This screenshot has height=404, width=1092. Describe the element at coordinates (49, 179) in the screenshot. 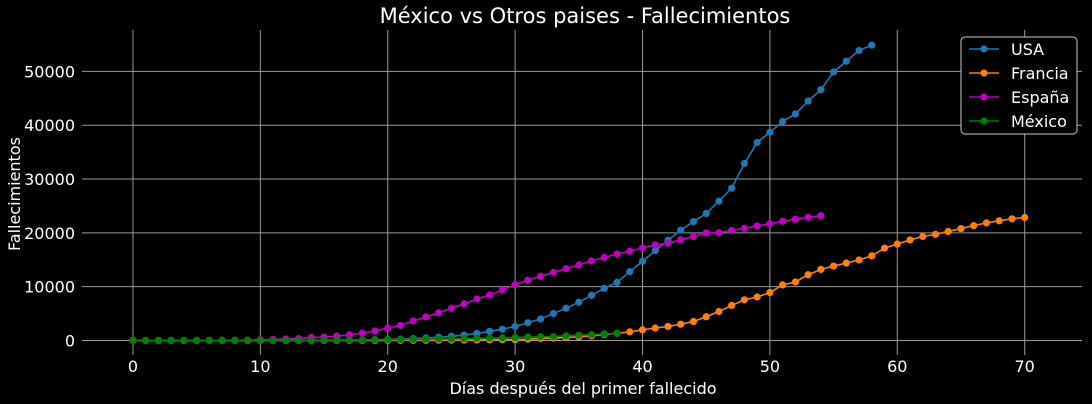

I see `y-tick-label: 30000` at that location.